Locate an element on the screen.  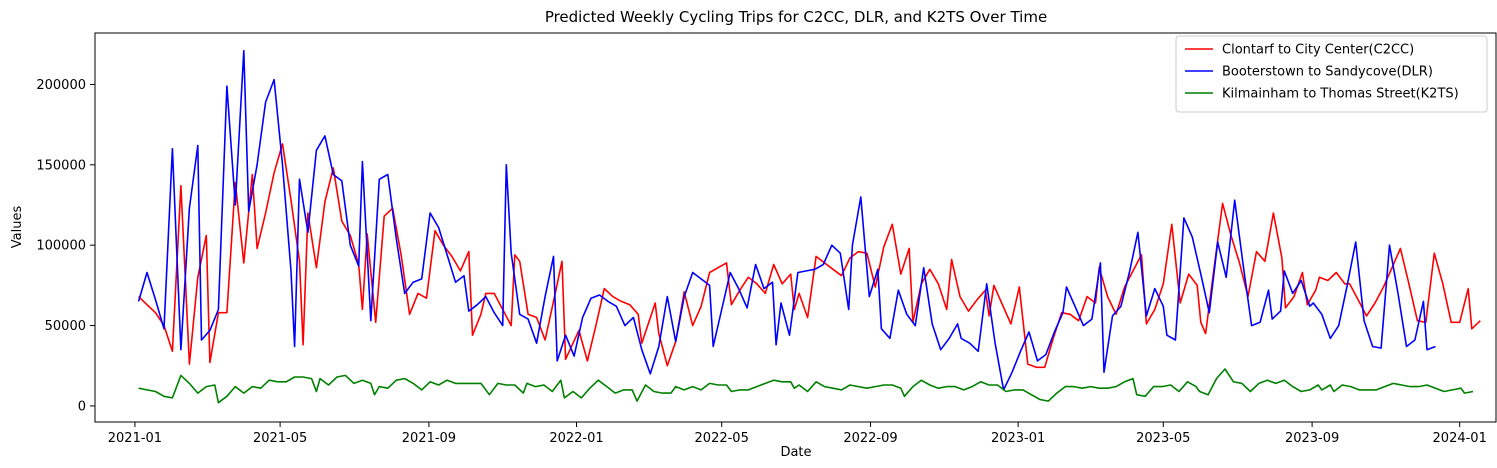
x-tick-label: 2021-01 is located at coordinates (135, 438).